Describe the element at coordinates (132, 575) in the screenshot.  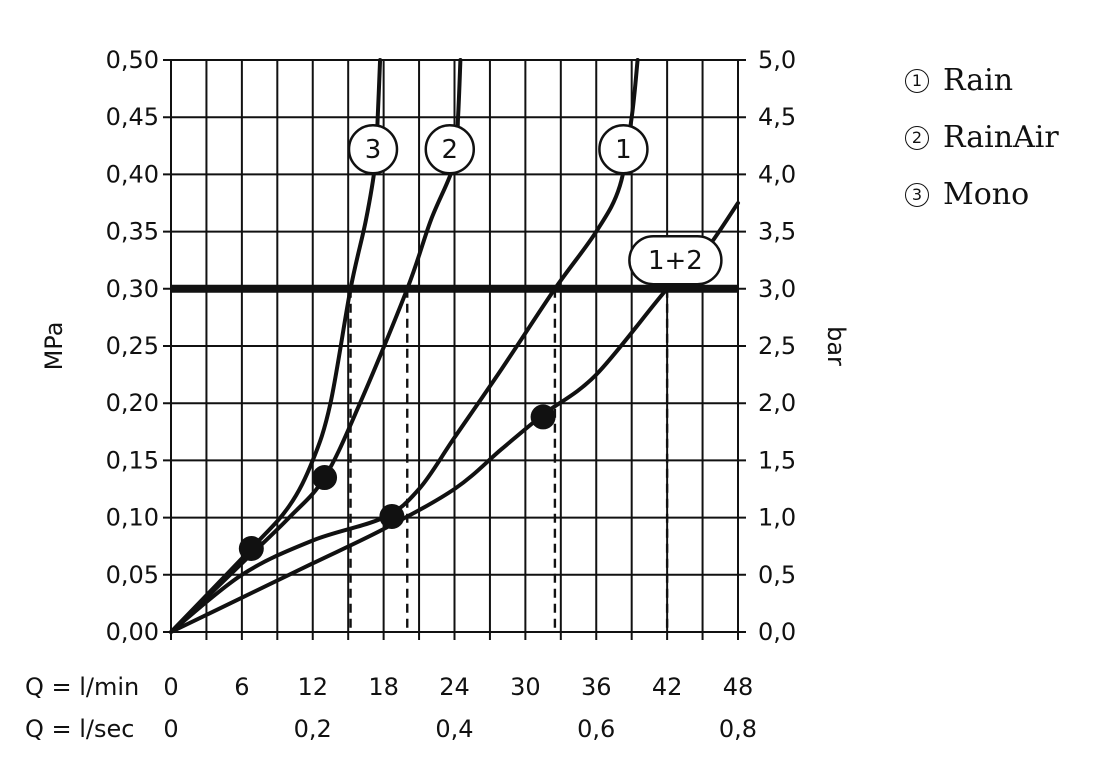
I see `y-left-tick-label: 0,05` at that location.